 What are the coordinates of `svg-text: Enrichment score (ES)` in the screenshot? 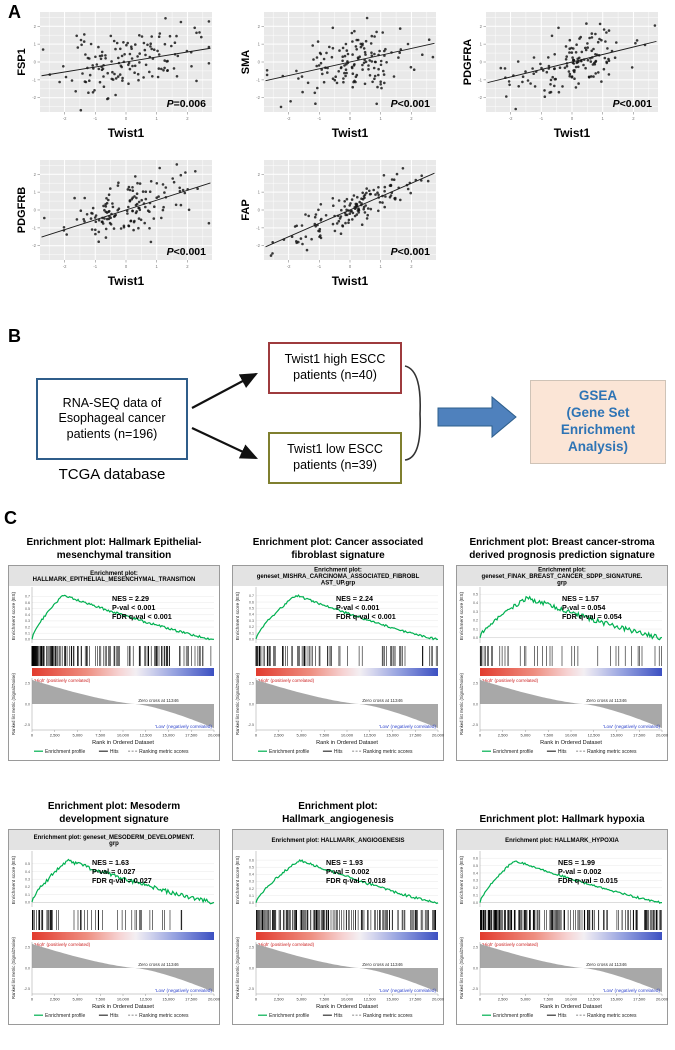 It's located at (462, 879).